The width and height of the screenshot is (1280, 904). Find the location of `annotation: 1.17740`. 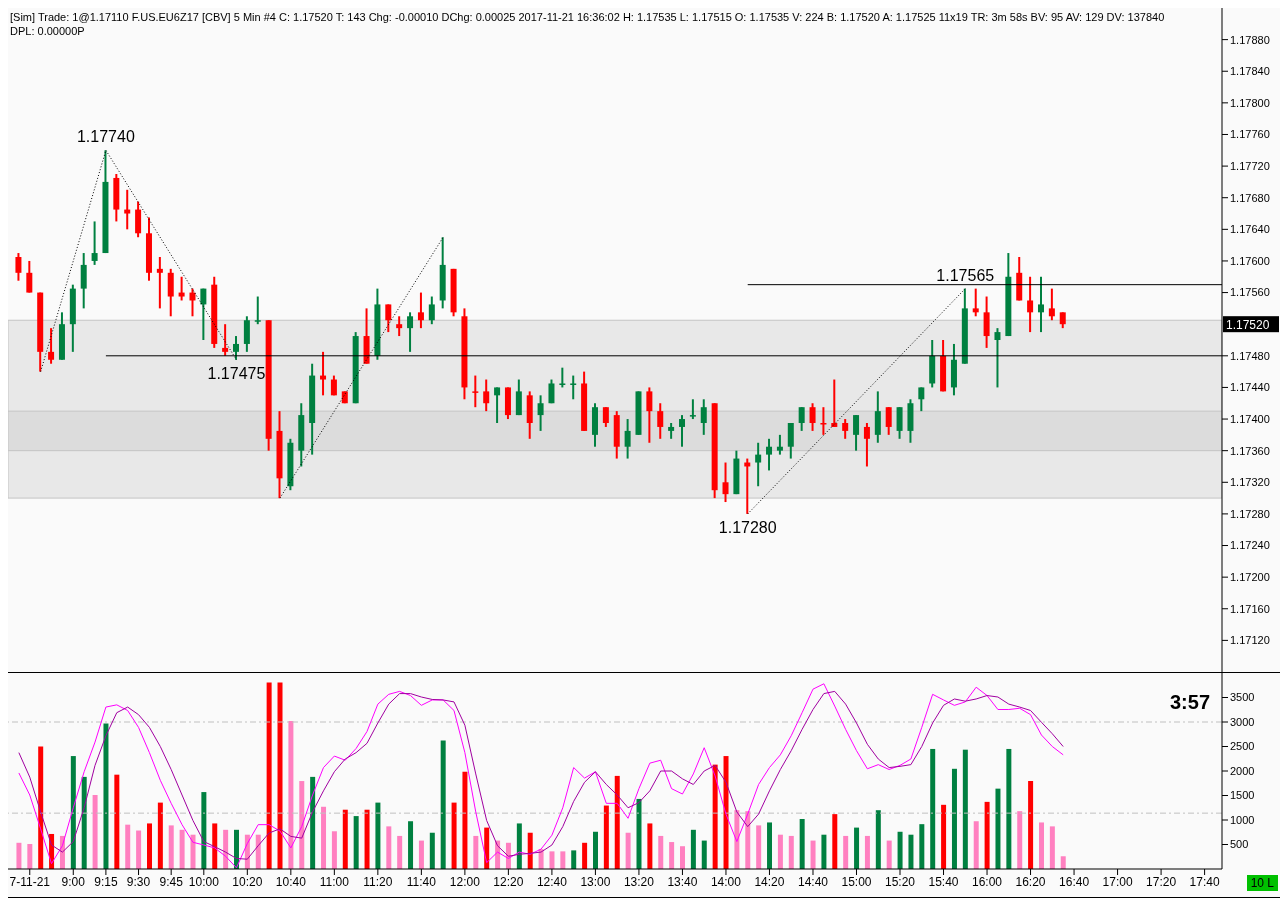

annotation: 1.17740 is located at coordinates (105, 137).